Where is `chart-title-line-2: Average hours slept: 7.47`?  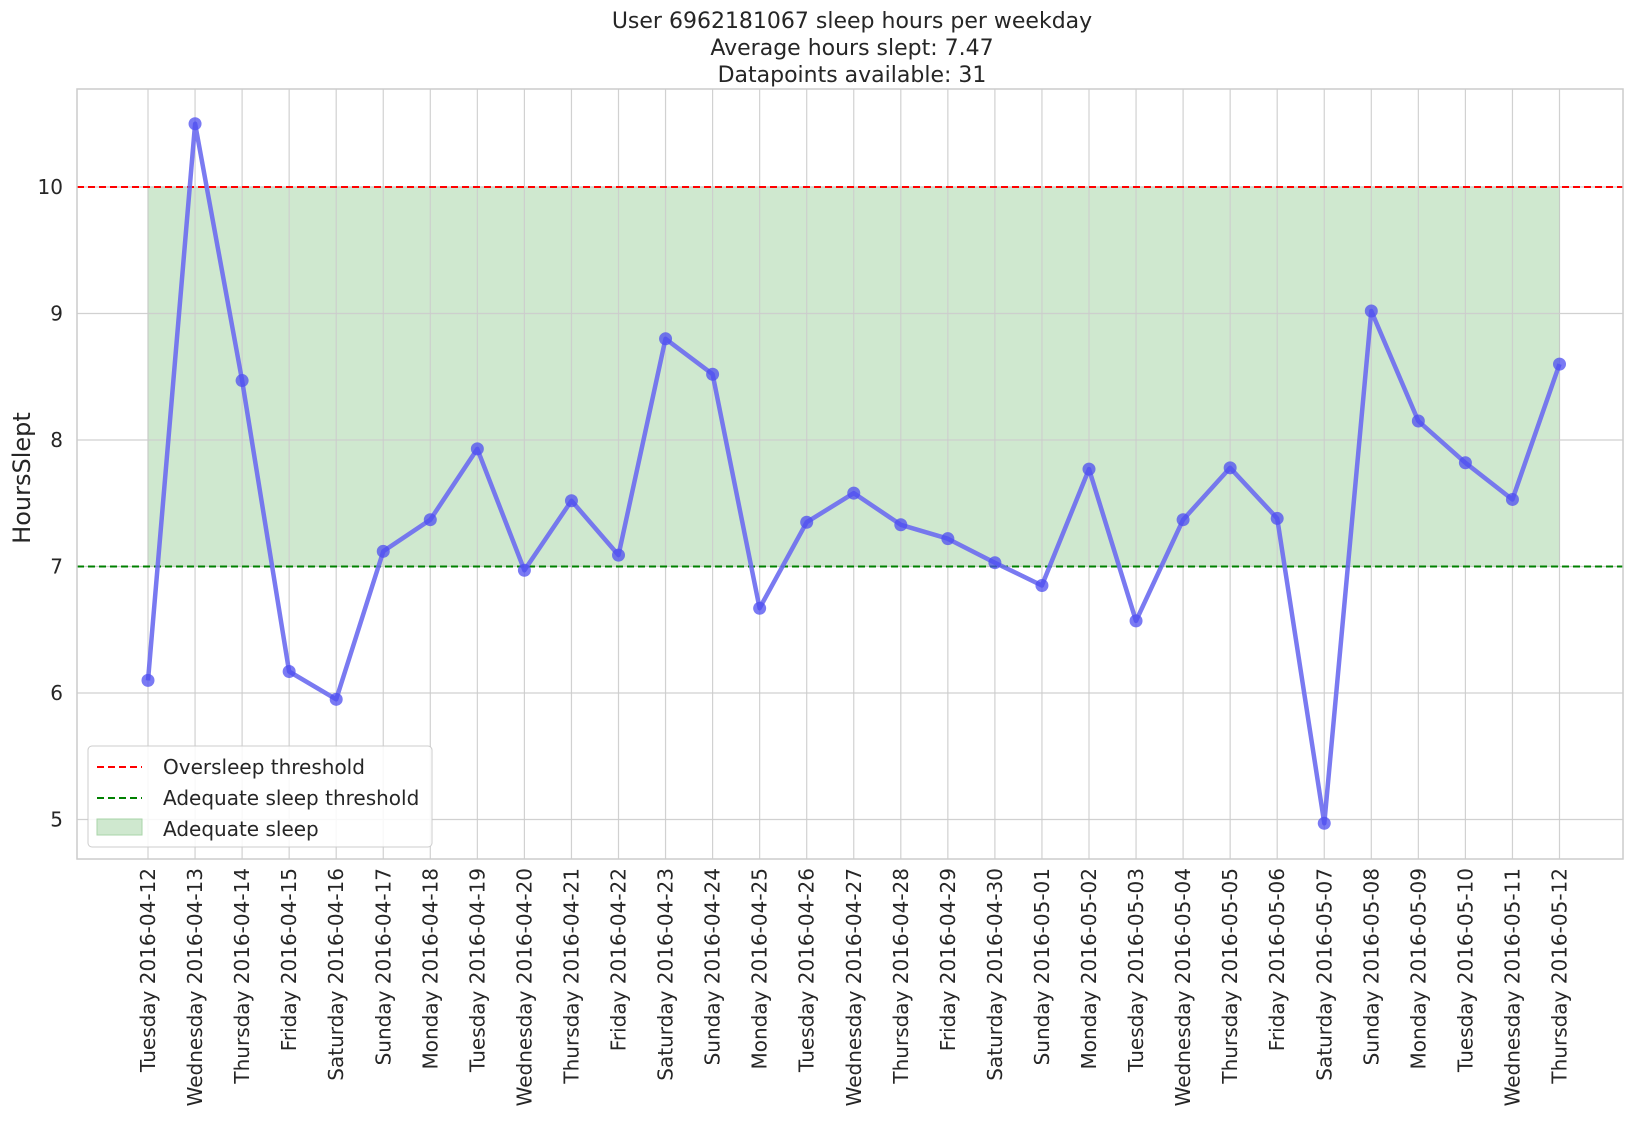 chart-title-line-2: Average hours slept: 7.47 is located at coordinates (851, 48).